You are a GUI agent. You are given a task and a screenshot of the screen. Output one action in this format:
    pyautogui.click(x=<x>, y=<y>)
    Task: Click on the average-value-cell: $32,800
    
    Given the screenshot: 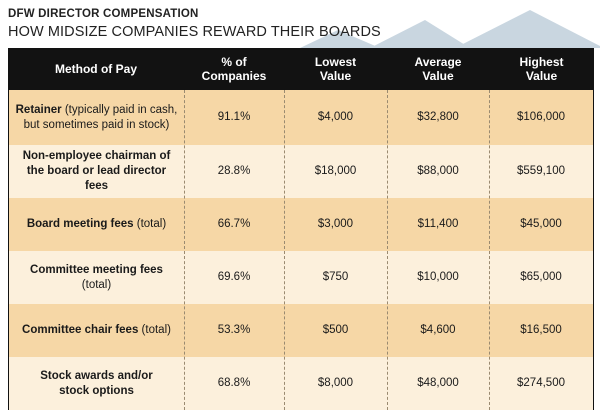 What is the action you would take?
    pyautogui.click(x=438, y=117)
    